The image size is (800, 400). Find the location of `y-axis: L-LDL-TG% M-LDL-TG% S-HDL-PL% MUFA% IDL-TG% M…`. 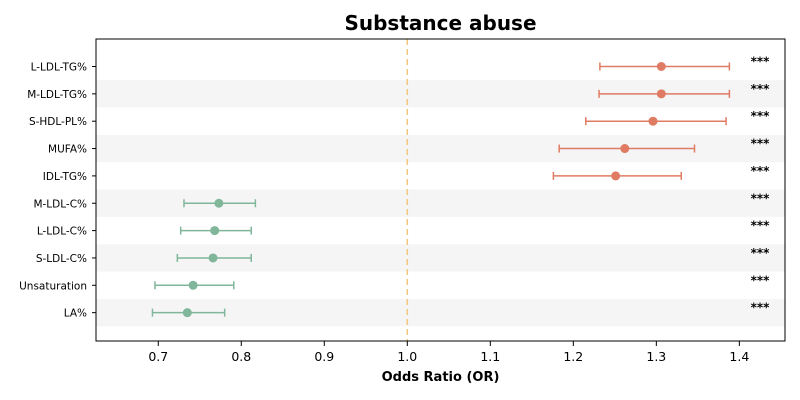

y-axis: L-LDL-TG% M-LDL-TG% S-HDL-PL% MUFA% IDL-TG% M… is located at coordinates (57, 191).